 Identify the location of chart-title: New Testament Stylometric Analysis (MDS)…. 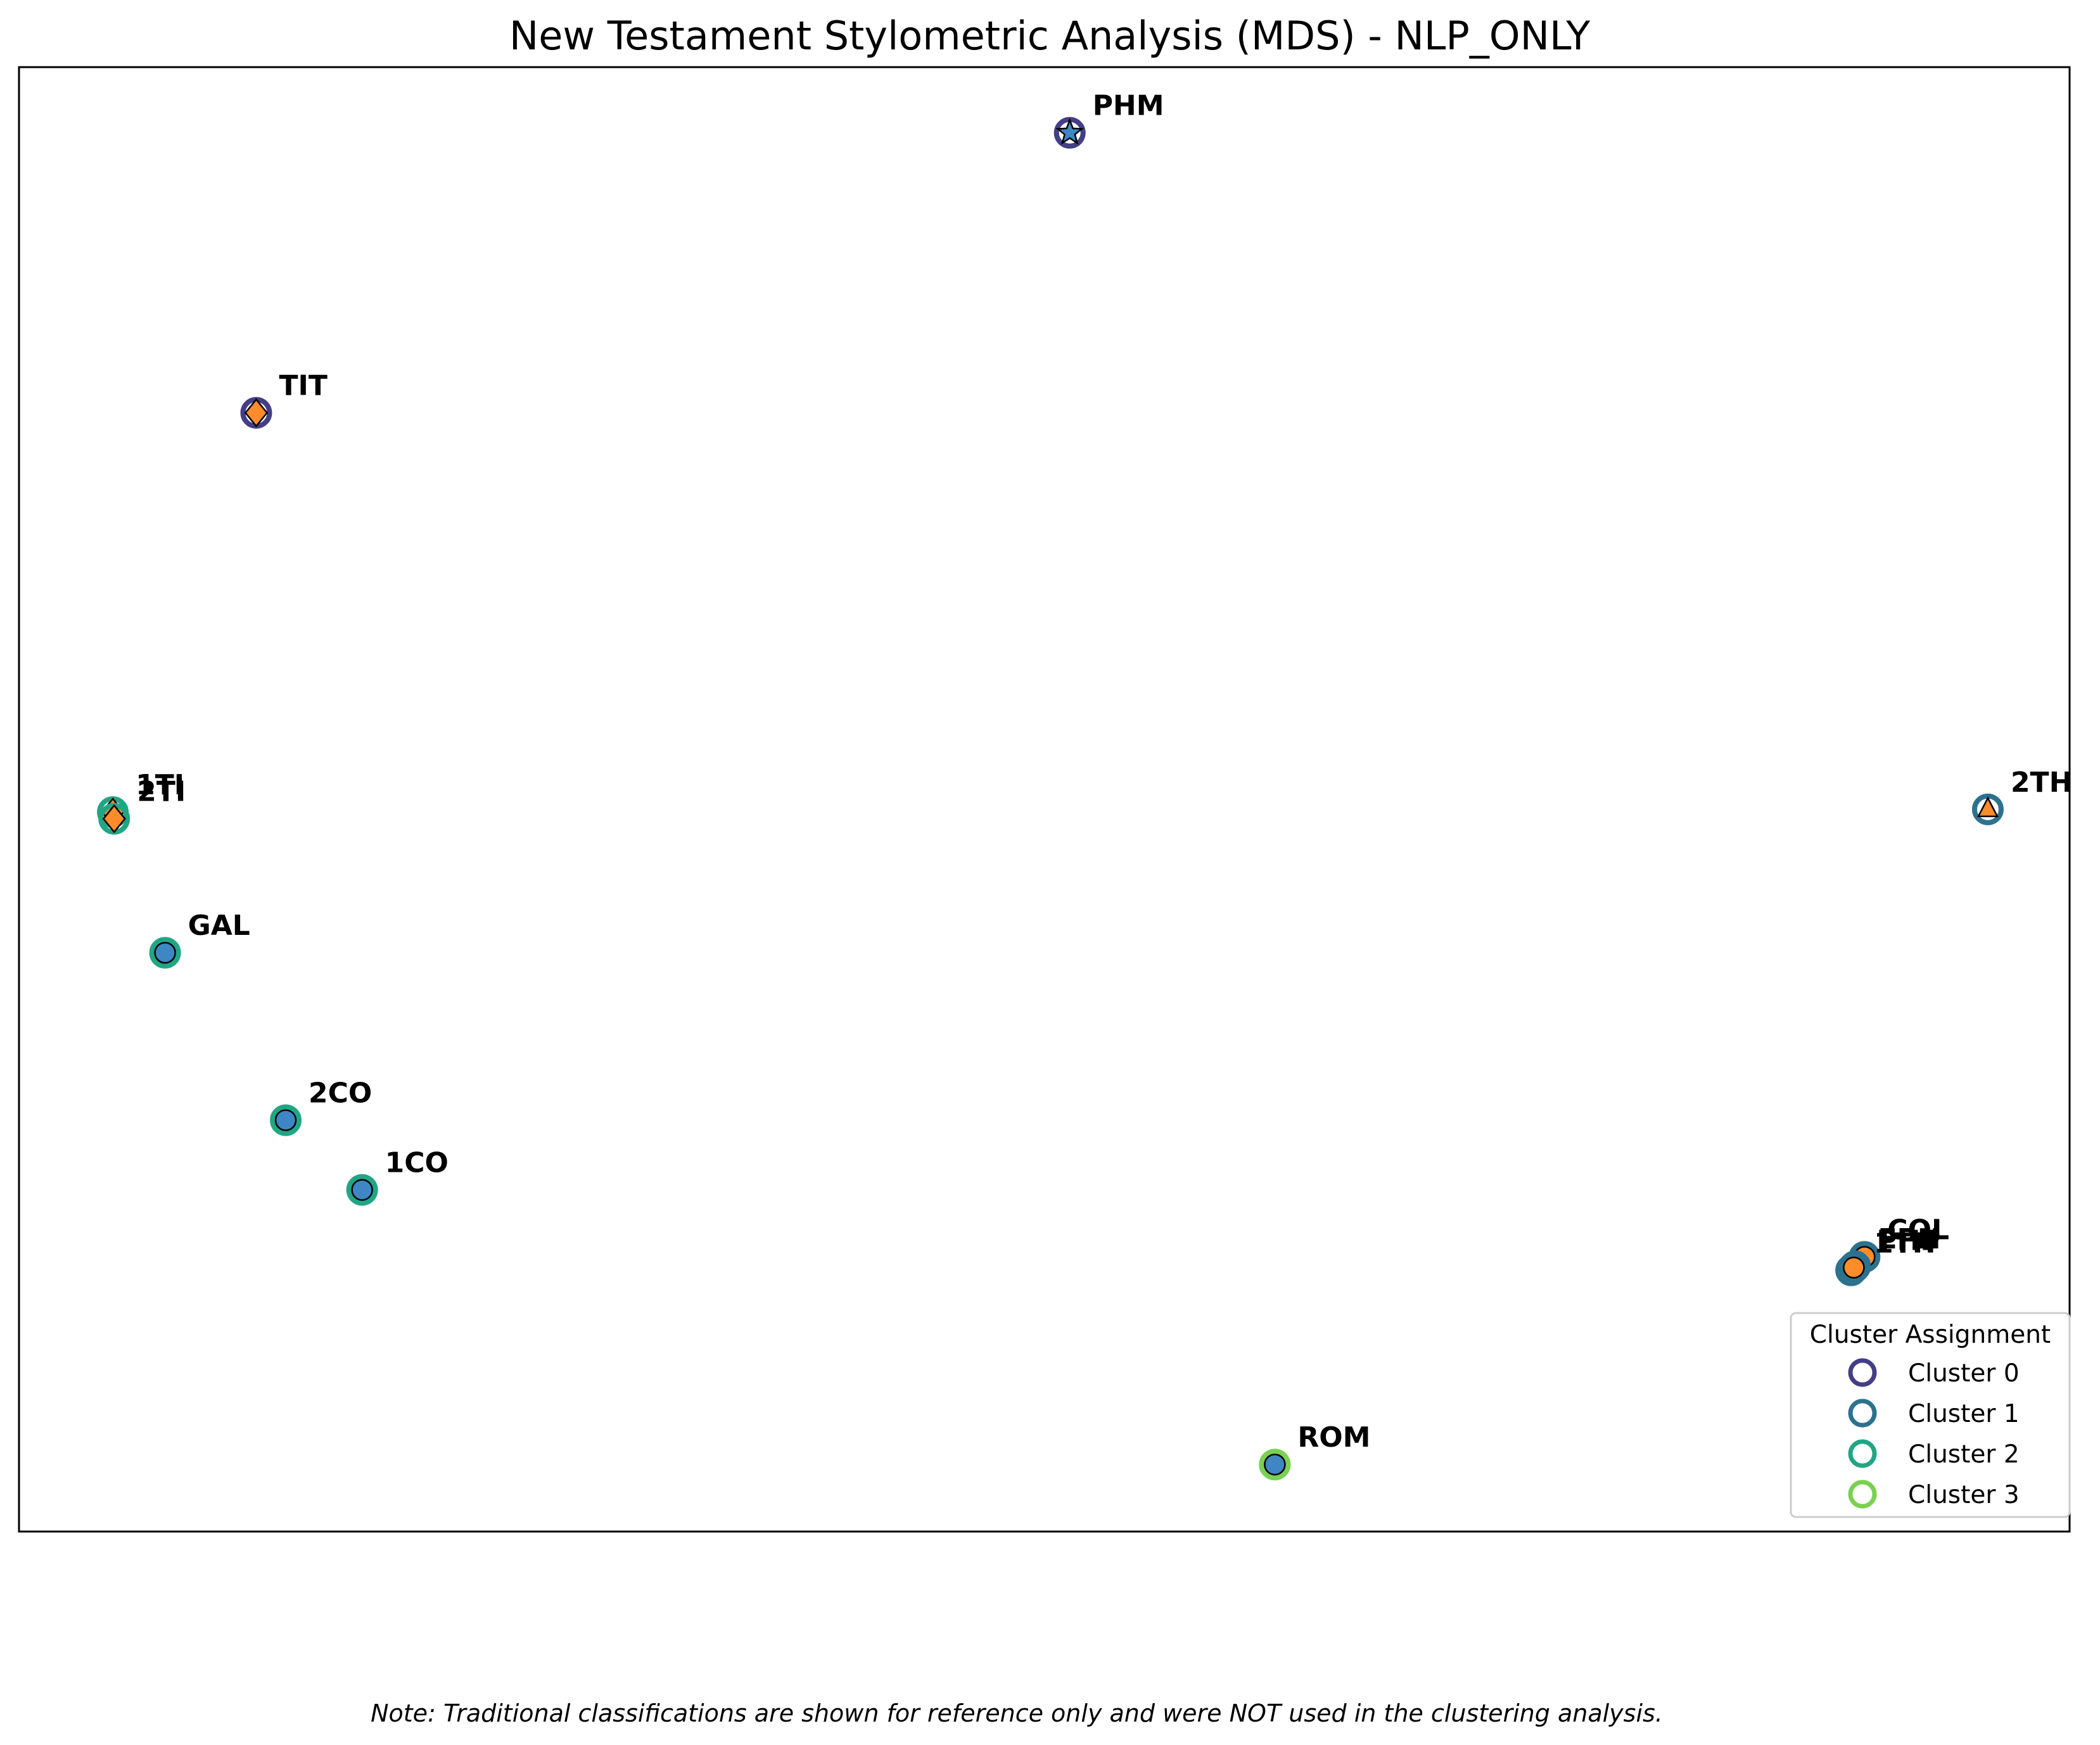
(1049, 36).